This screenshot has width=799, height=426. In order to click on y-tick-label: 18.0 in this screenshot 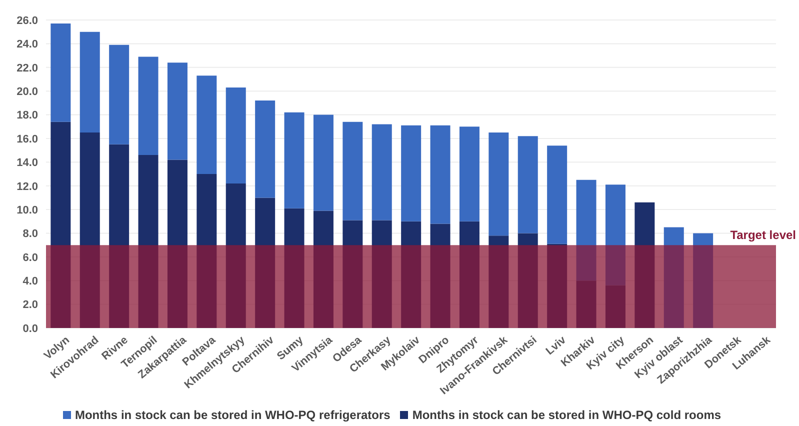, I will do `click(27, 116)`.